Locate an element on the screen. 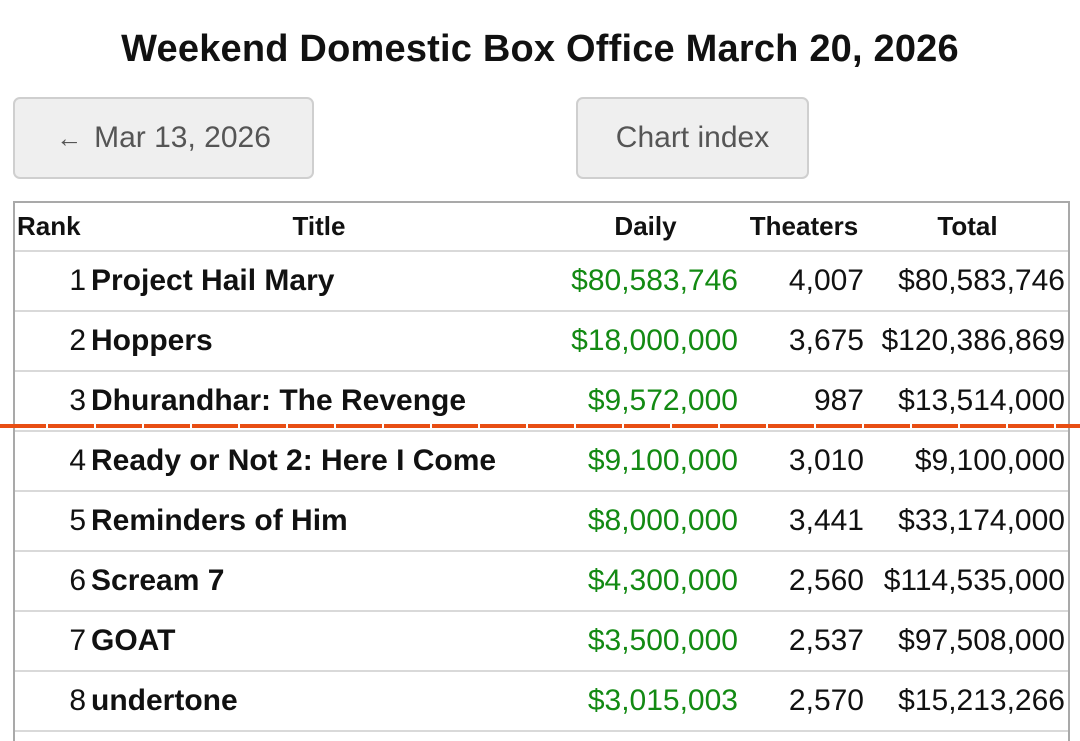 This screenshot has height=741, width=1080. table-row: 2 Hoppers $18,000,000 3,675 $120,386,869 is located at coordinates (541, 341).